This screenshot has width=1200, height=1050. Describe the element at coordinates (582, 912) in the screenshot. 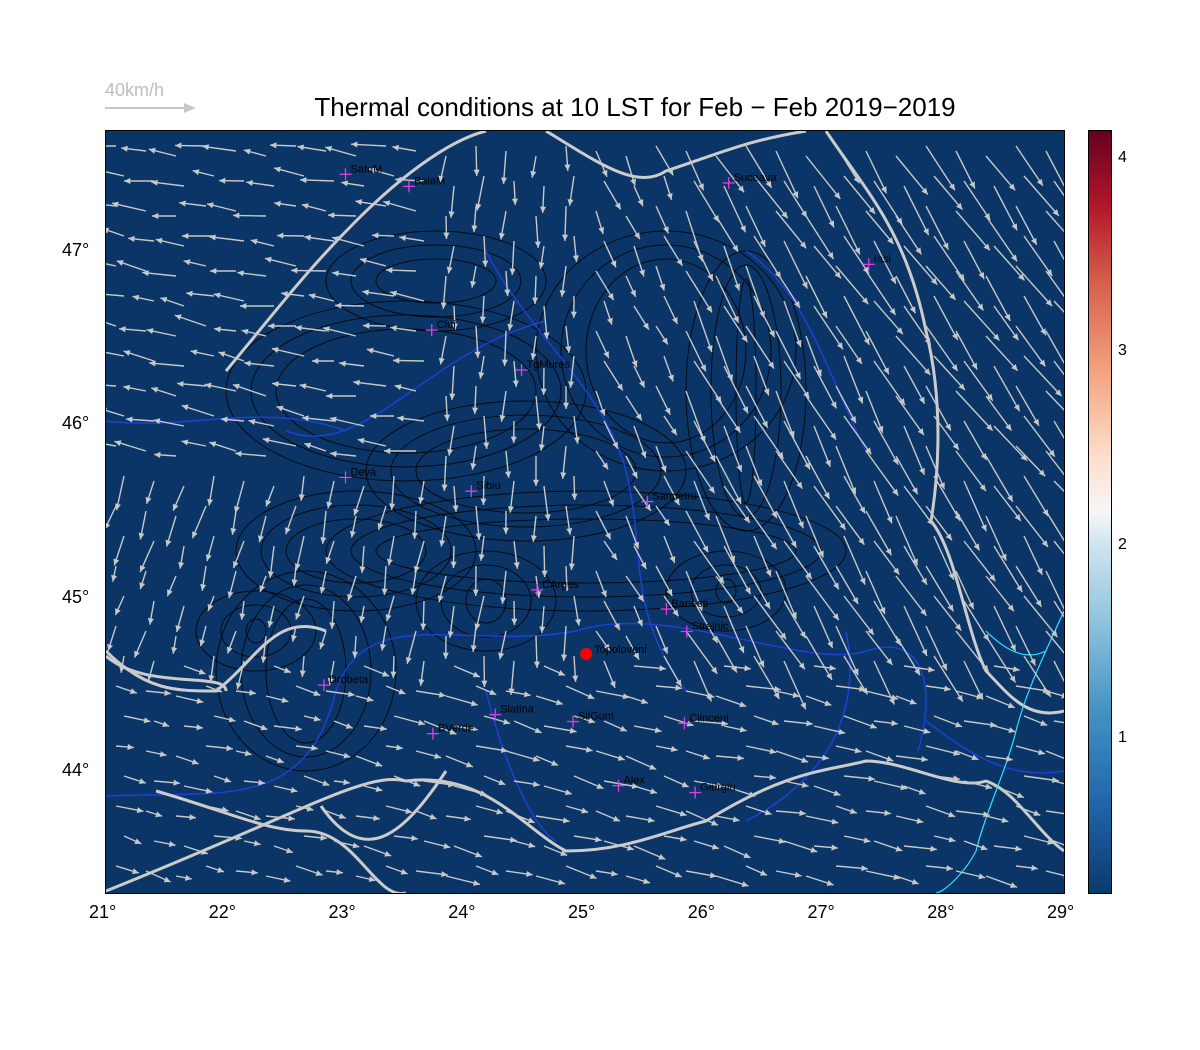

I see `x-tick-label: 25°` at that location.